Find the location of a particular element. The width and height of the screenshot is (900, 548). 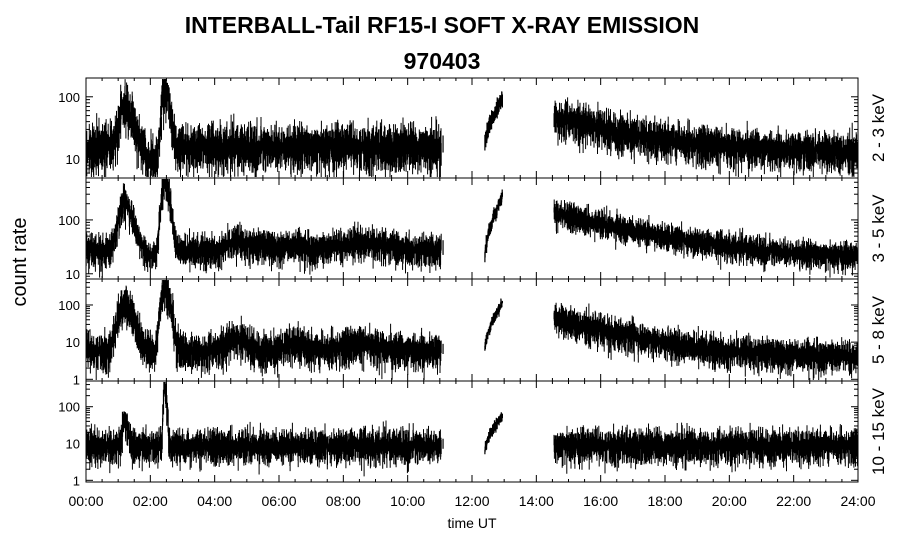

x-tick-label: 16:00 is located at coordinates (600, 501).